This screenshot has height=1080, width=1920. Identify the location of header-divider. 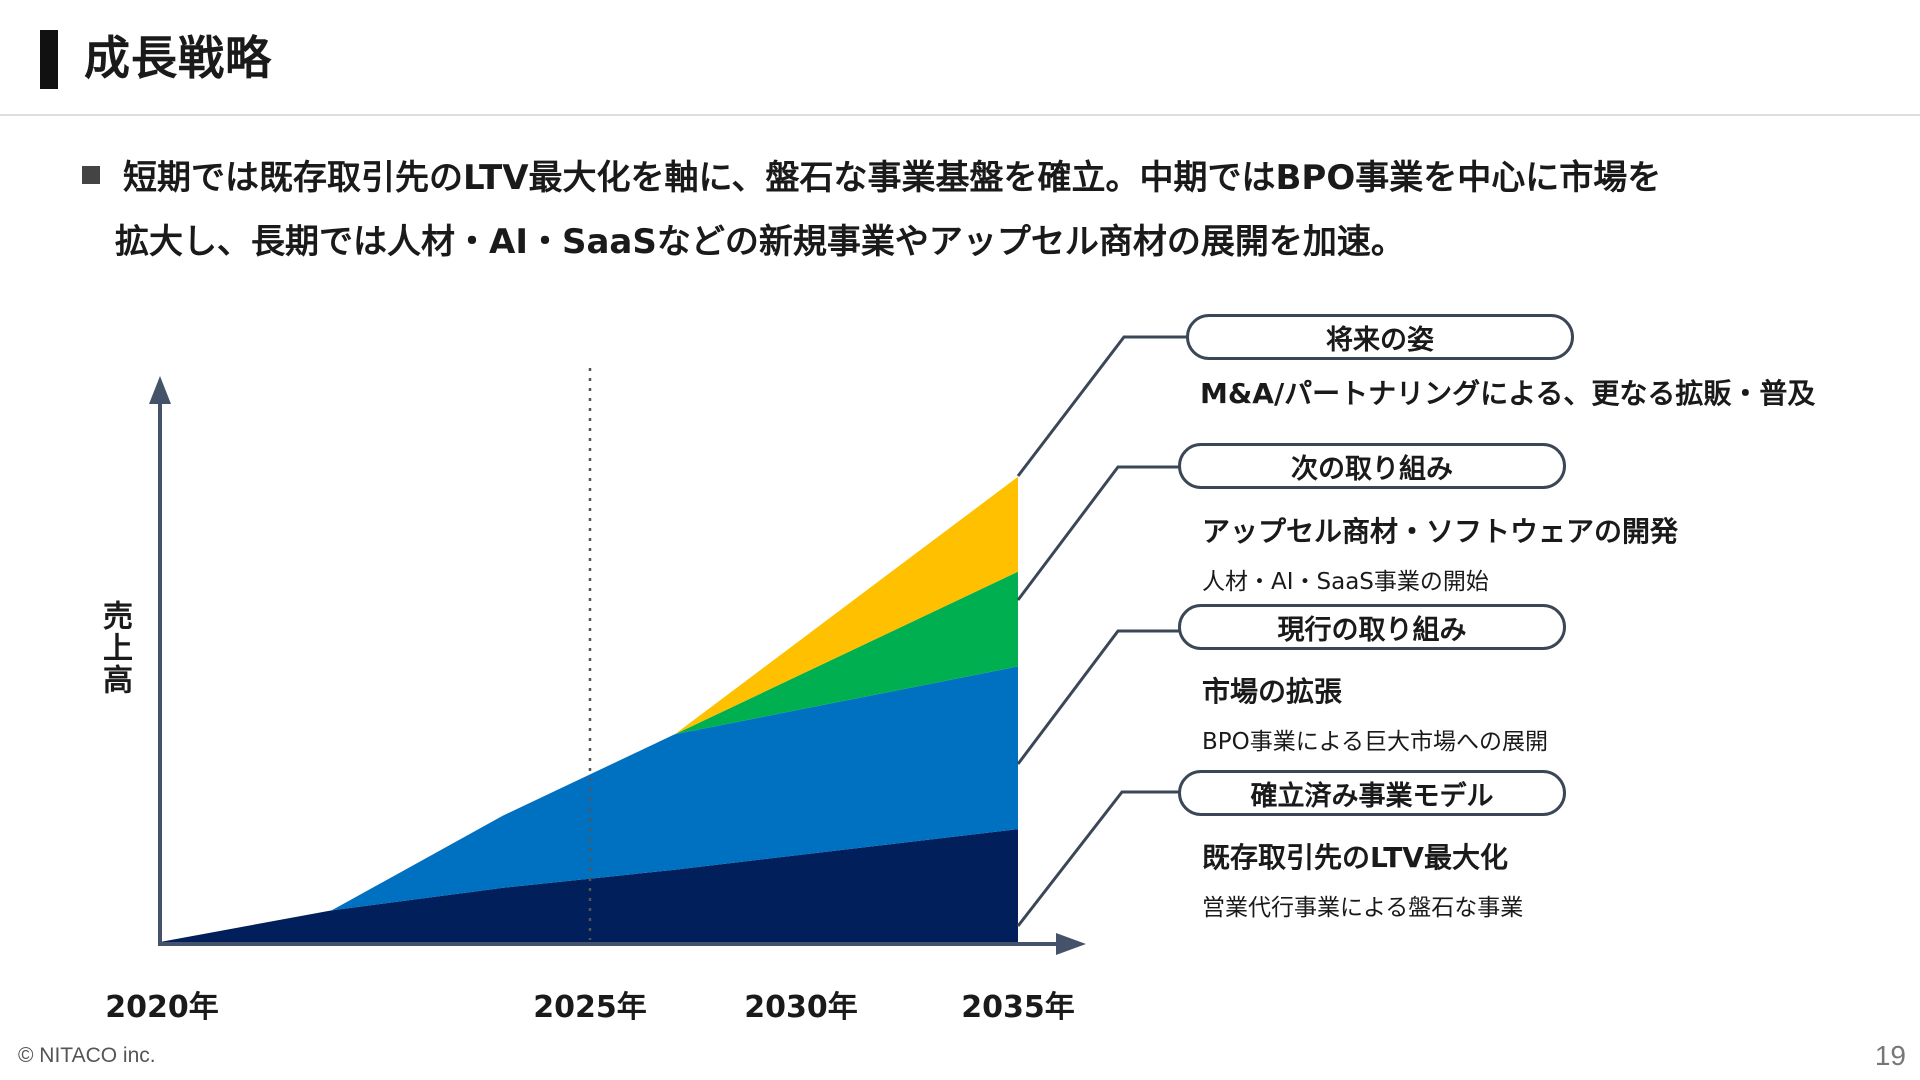
(960, 115).